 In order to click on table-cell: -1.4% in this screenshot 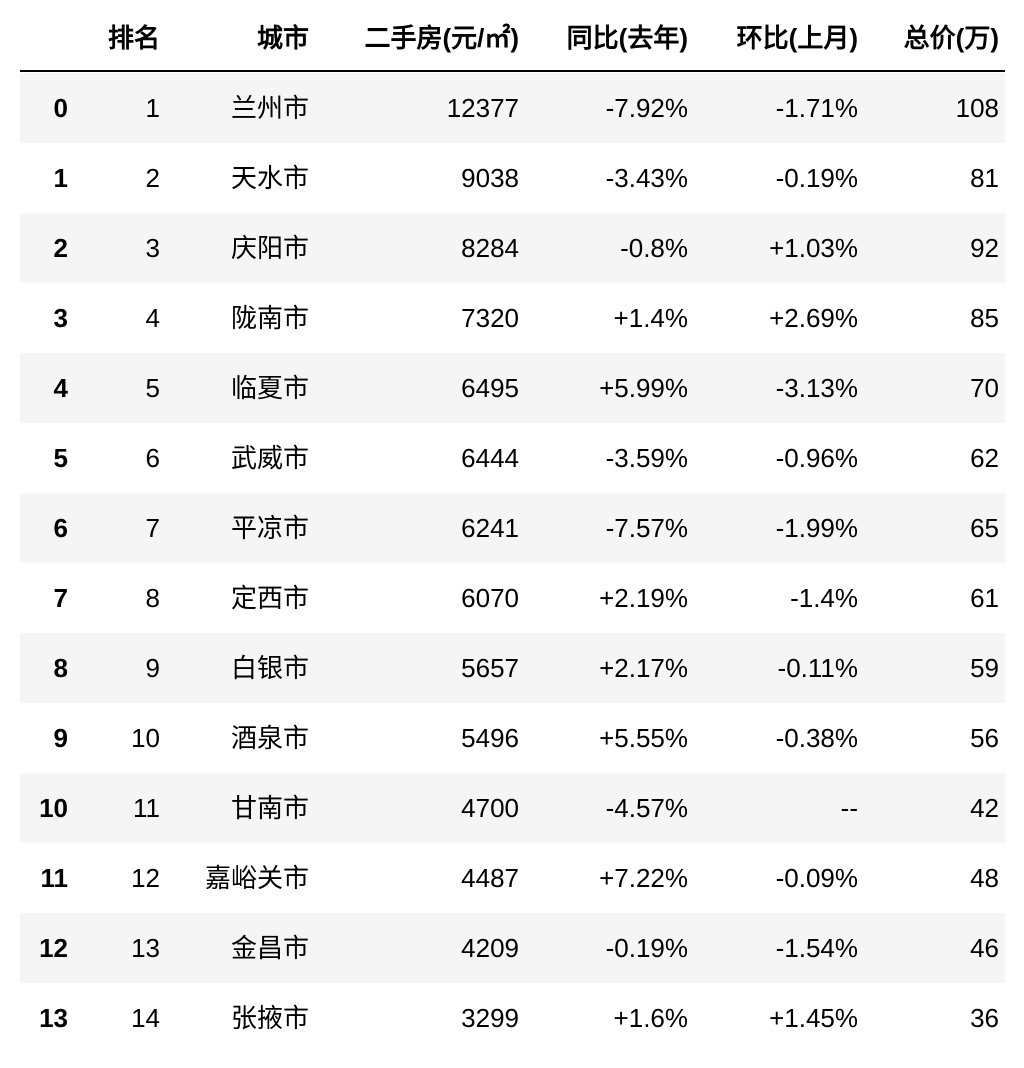, I will do `click(824, 598)`.